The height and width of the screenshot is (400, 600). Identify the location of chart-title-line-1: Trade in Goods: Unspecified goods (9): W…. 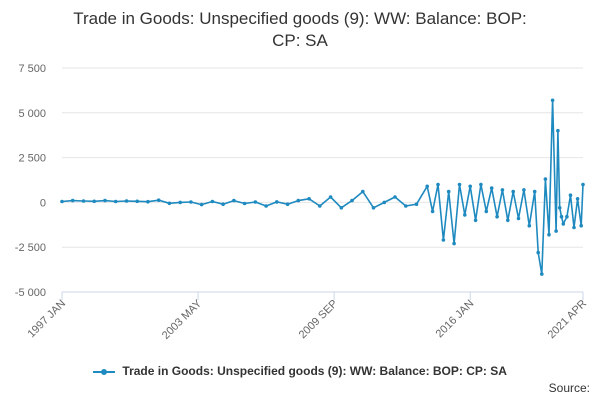
(300, 18).